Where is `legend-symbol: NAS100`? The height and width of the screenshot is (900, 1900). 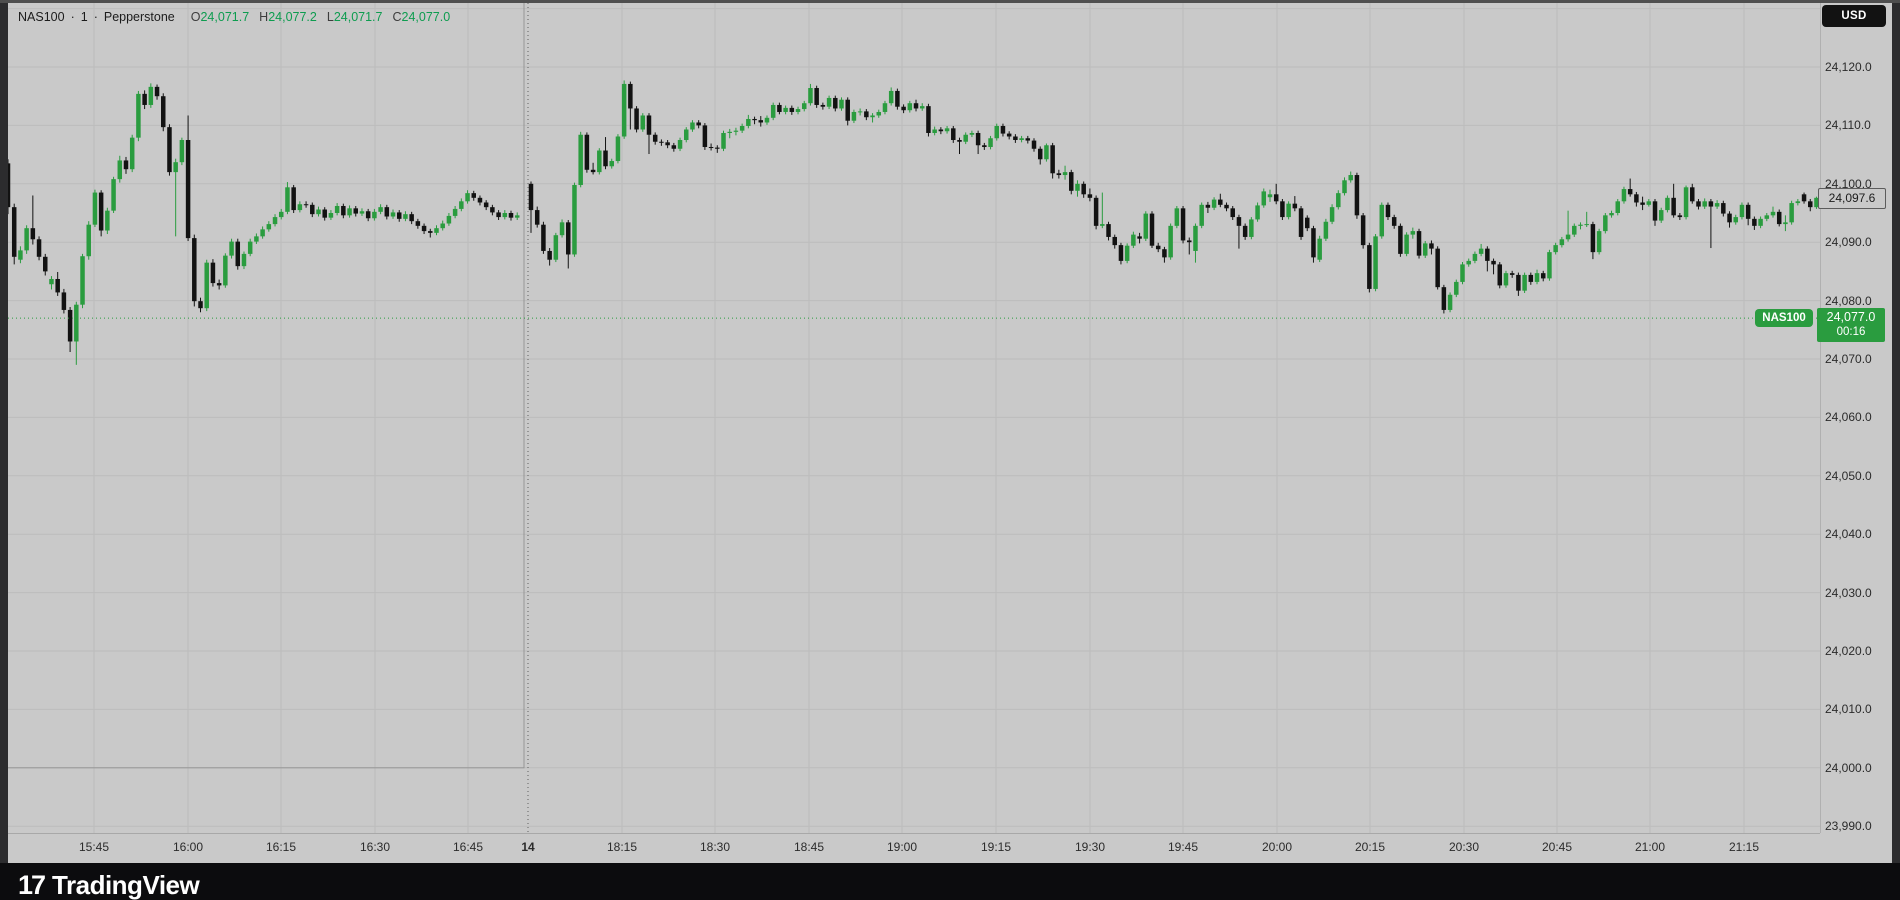
legend-symbol: NAS100 is located at coordinates (41, 17).